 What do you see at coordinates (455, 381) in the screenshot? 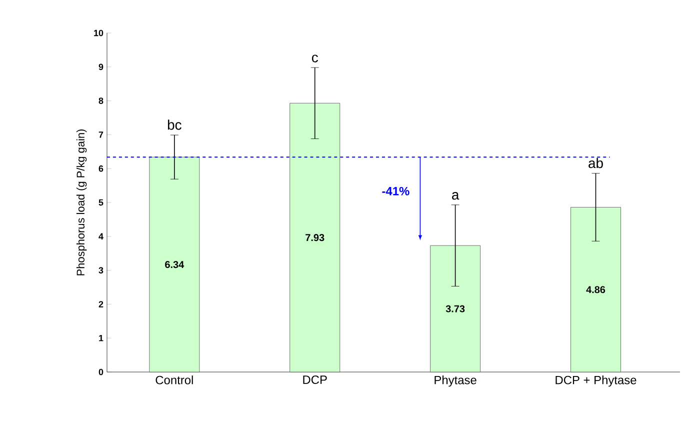
I see `x-tick-label: Phytase` at bounding box center [455, 381].